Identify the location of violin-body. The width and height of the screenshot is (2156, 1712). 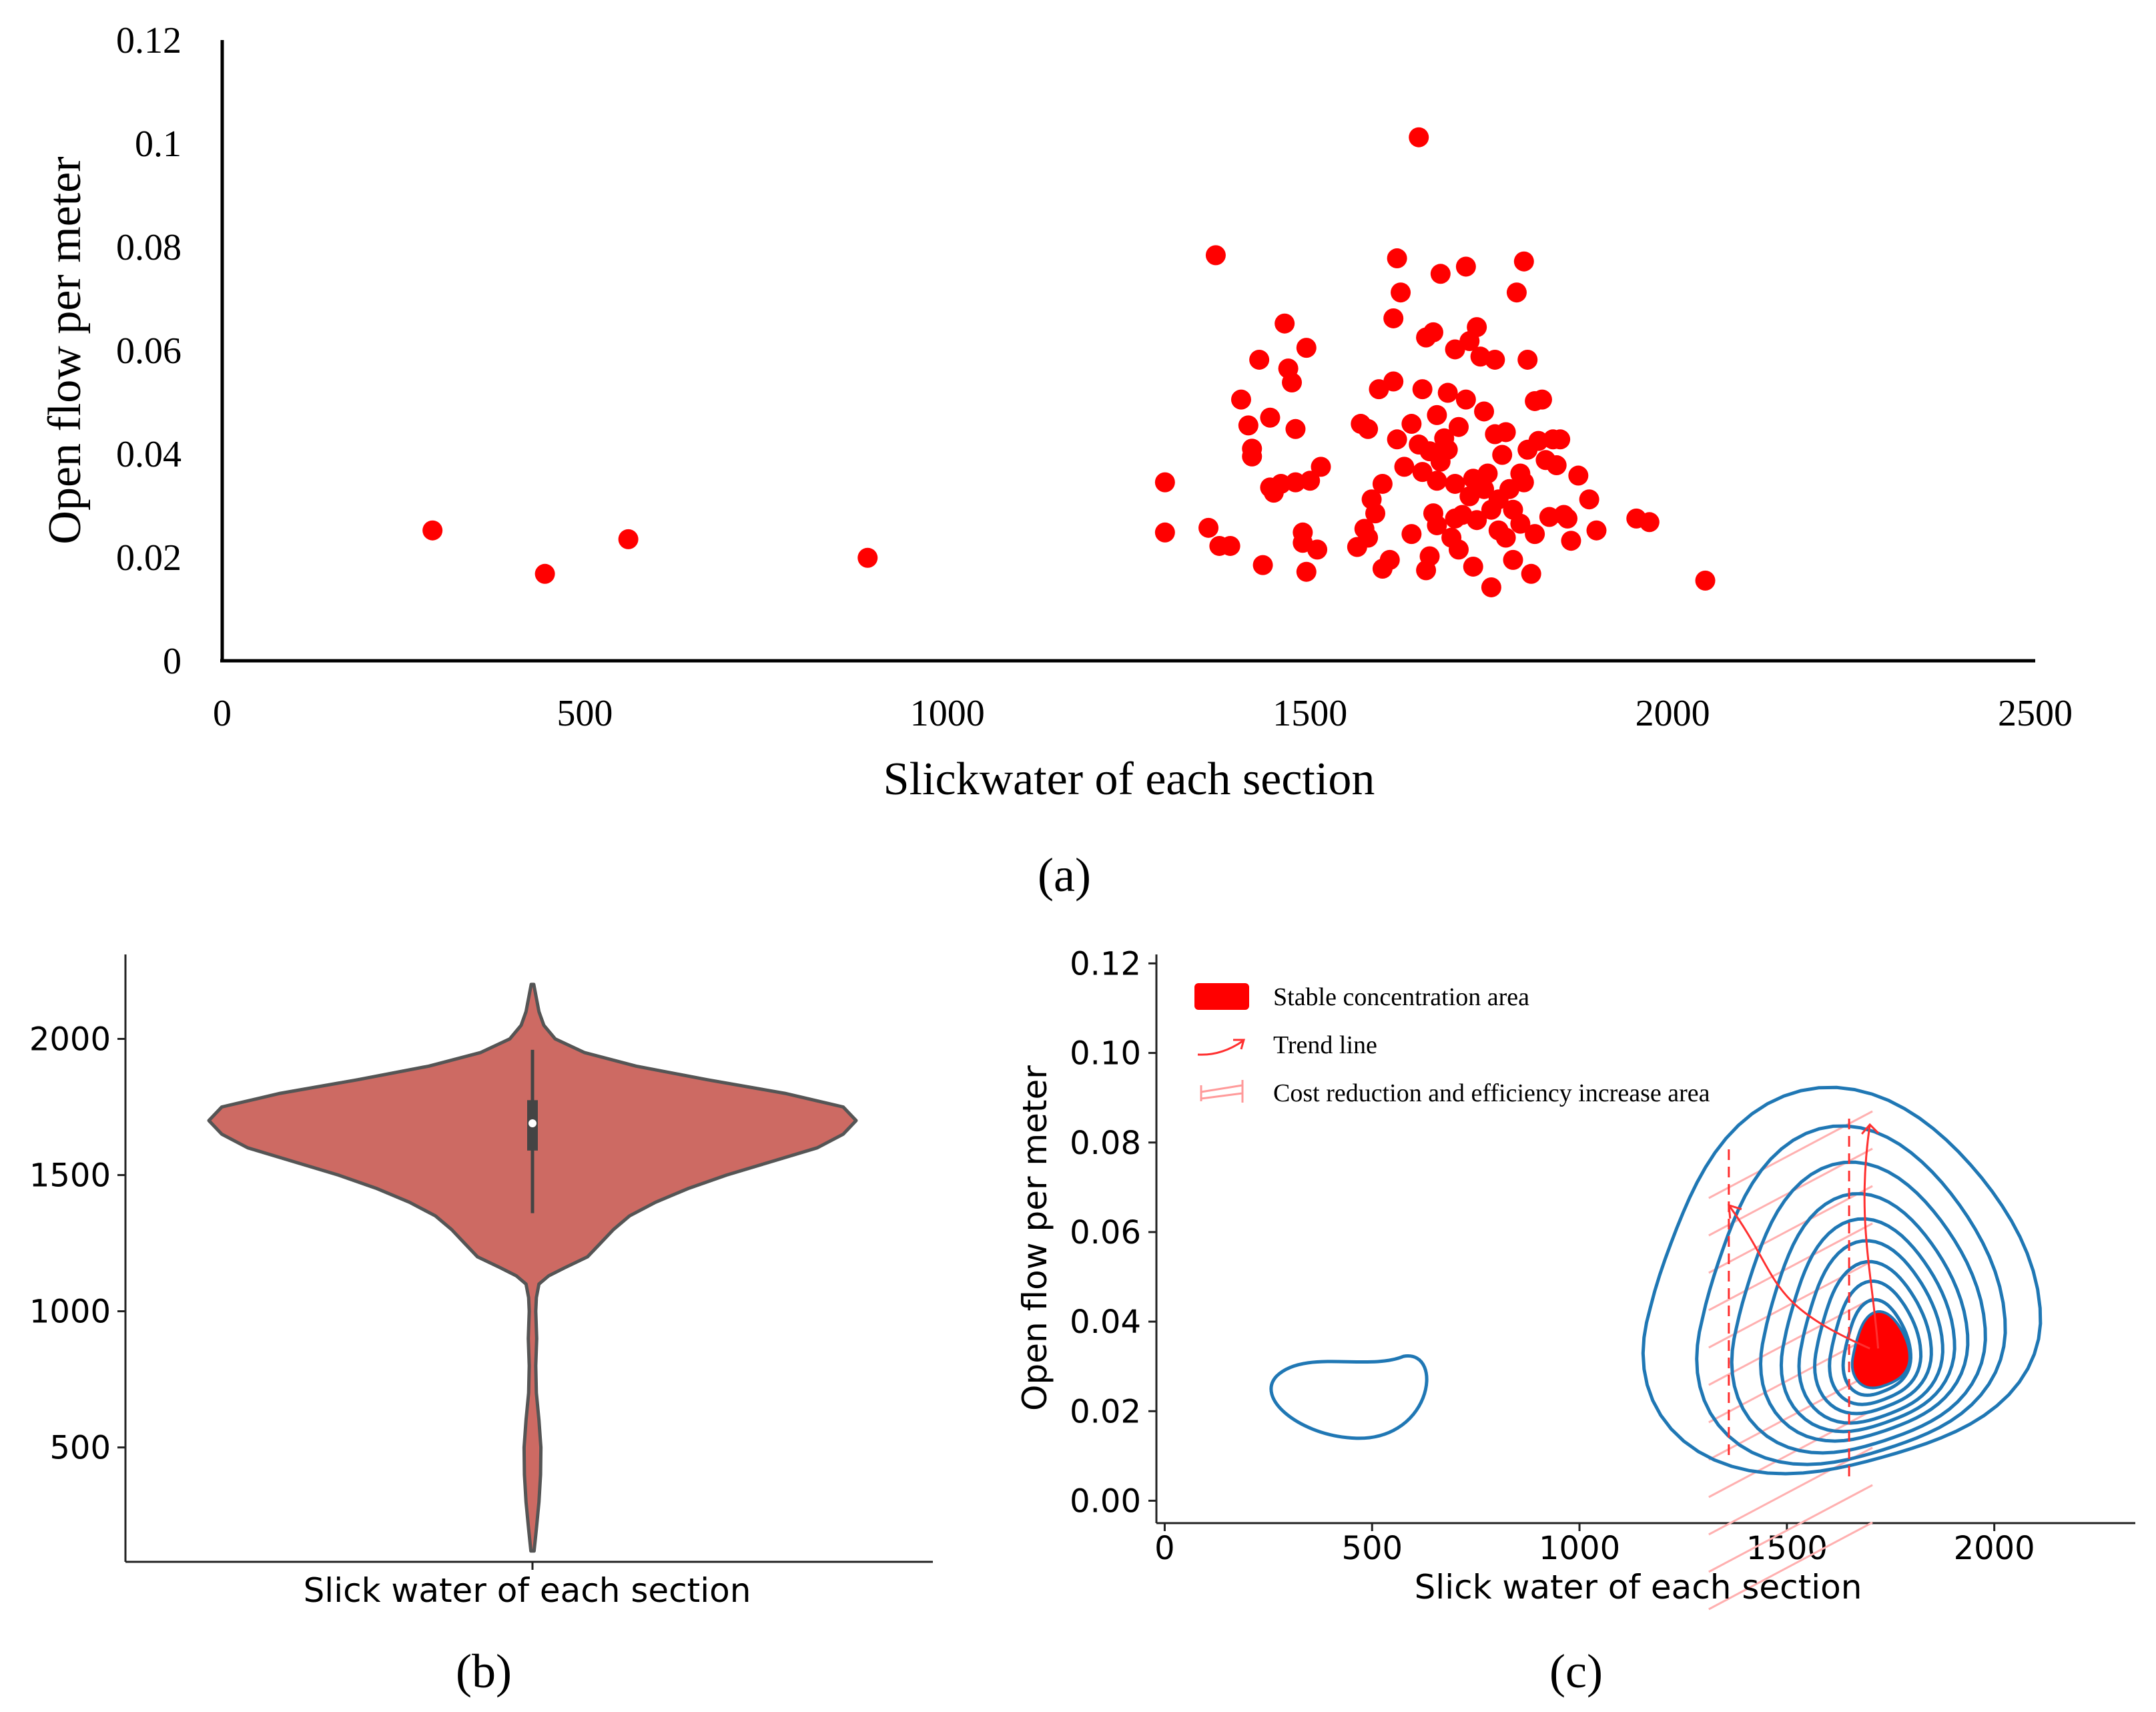
(532, 1268).